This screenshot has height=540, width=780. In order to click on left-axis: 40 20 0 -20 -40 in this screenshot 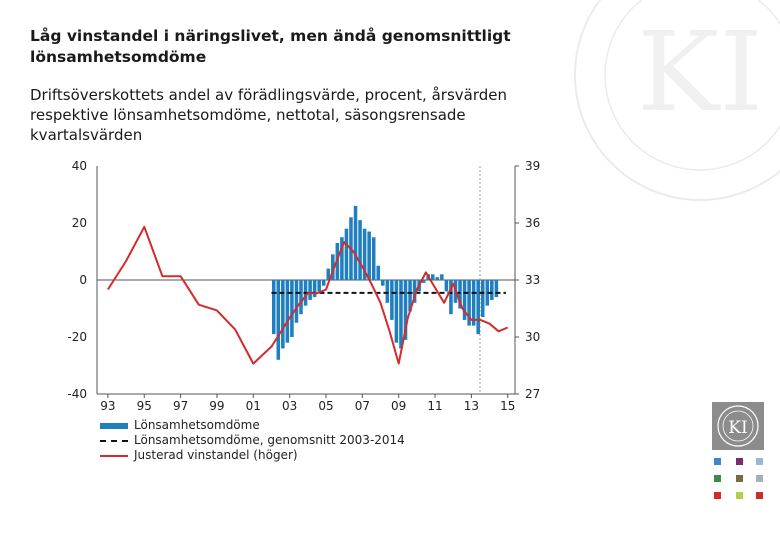, I will do `click(77, 280)`.